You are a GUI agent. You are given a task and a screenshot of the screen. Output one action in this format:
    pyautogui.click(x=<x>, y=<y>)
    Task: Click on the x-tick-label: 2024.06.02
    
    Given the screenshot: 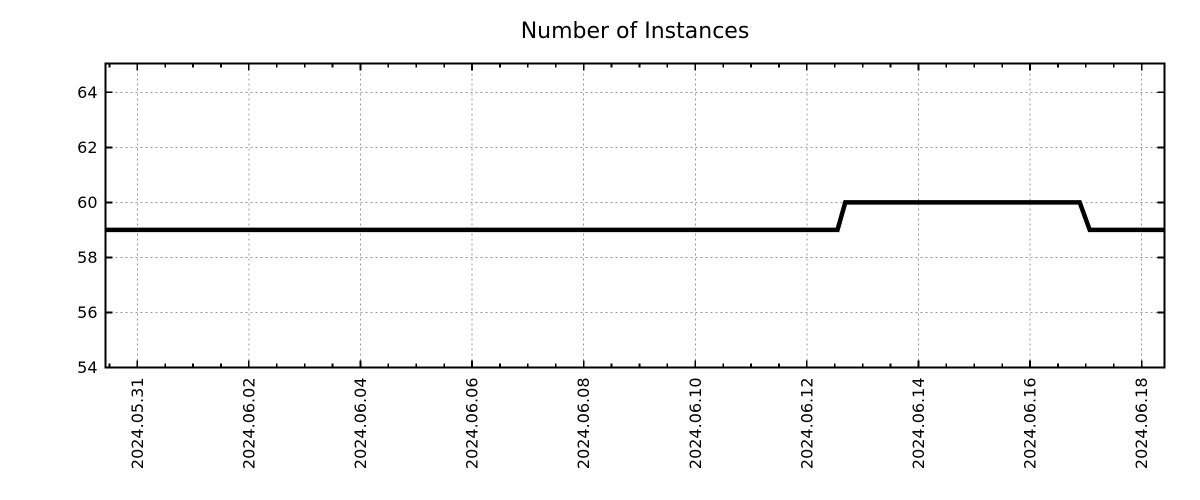 What is the action you would take?
    pyautogui.click(x=248, y=424)
    